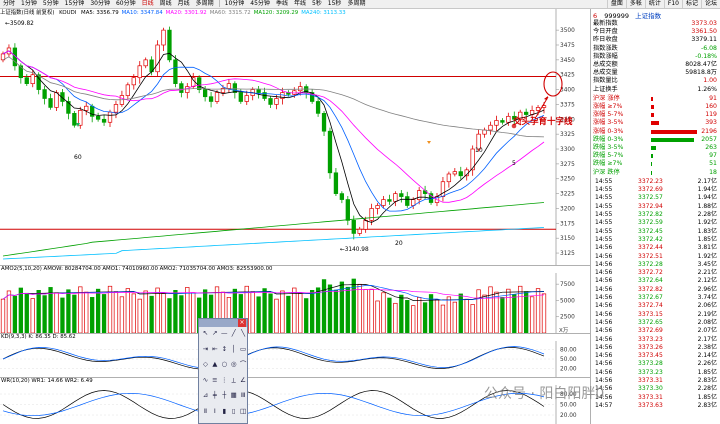  What do you see at coordinates (100, 3) in the screenshot?
I see `period-tab: 30分钟` at bounding box center [100, 3].